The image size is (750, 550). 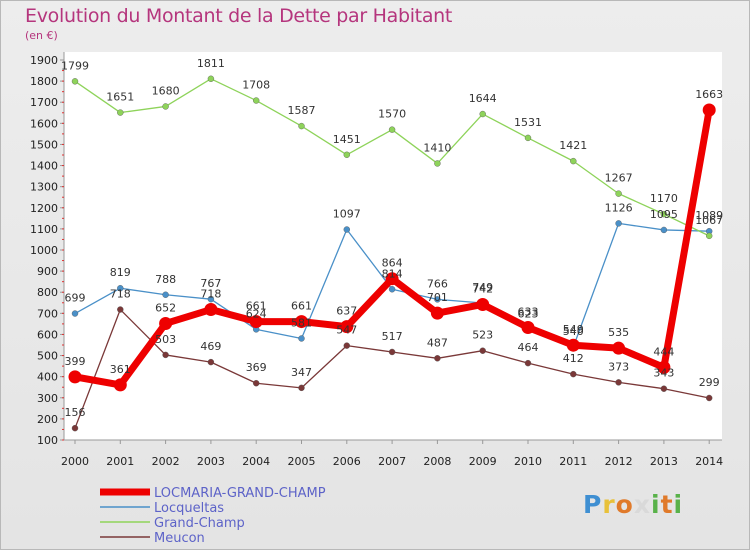 I want to click on data-label: 1680, so click(x=166, y=90).